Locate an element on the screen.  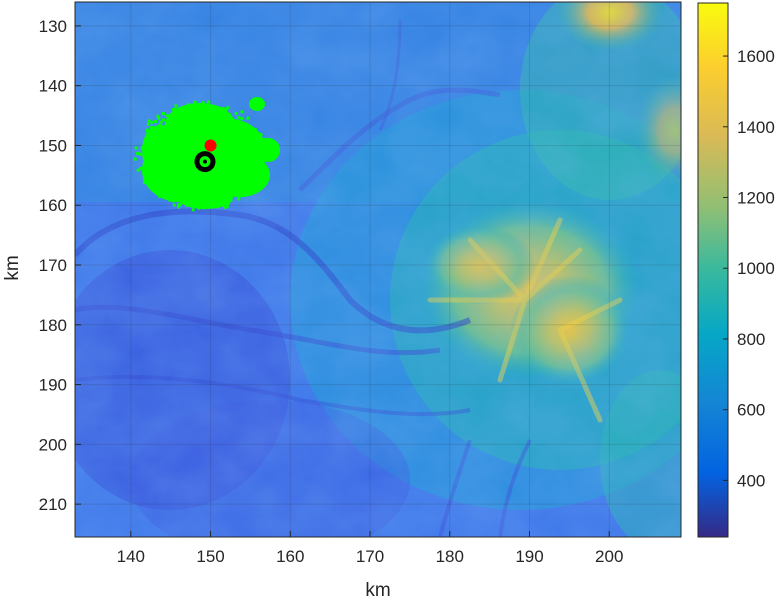
colorbar-tick-label: 800 is located at coordinates (751, 339).